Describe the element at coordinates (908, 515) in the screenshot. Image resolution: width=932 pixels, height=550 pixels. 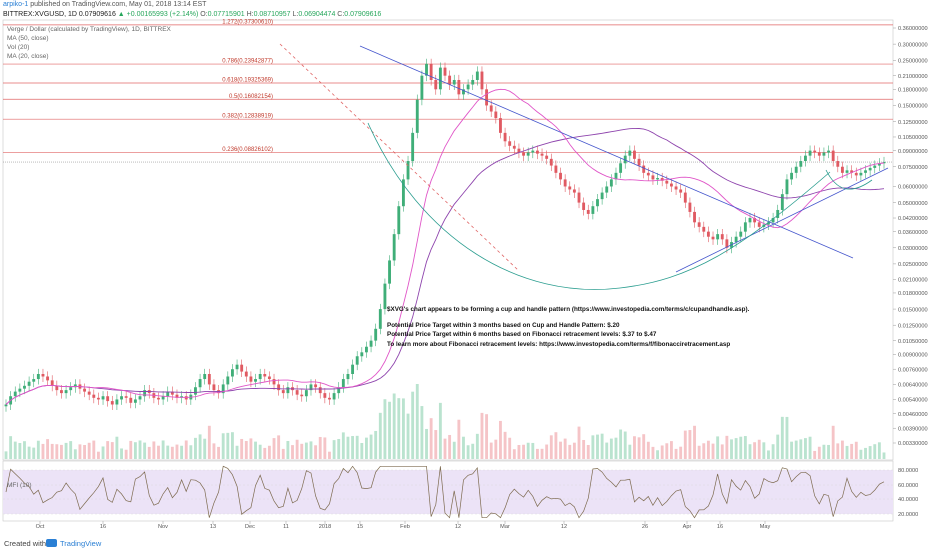
I see `mfi-tick-label: 20.0000` at that location.